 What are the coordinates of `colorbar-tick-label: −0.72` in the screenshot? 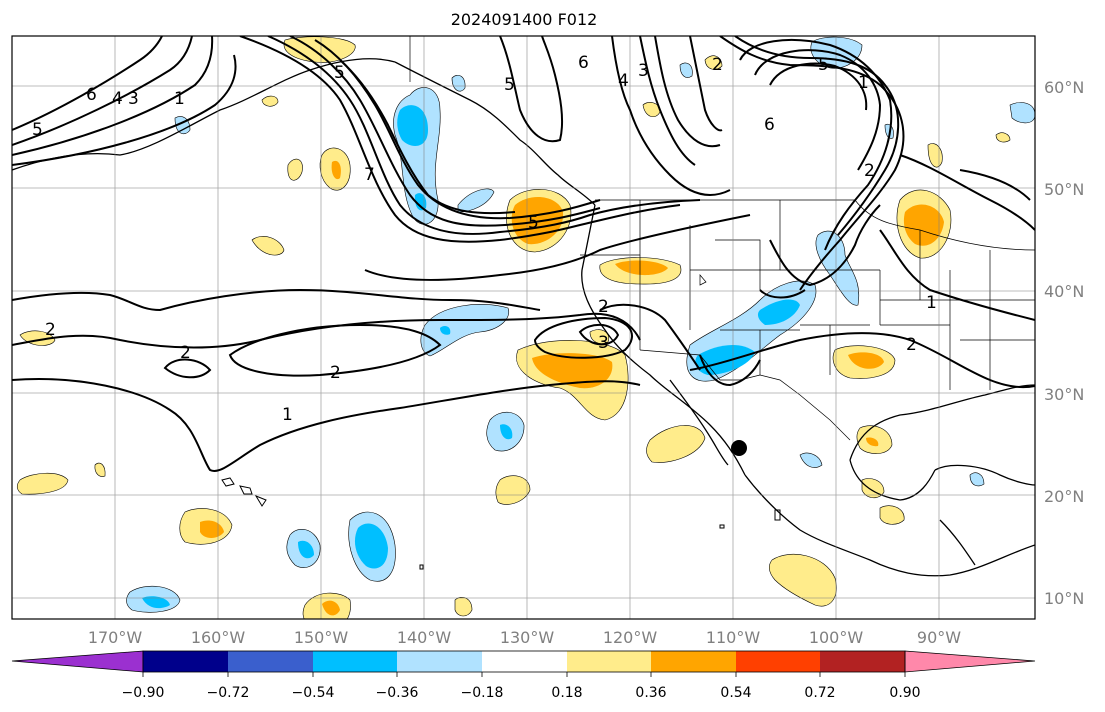 It's located at (228, 693).